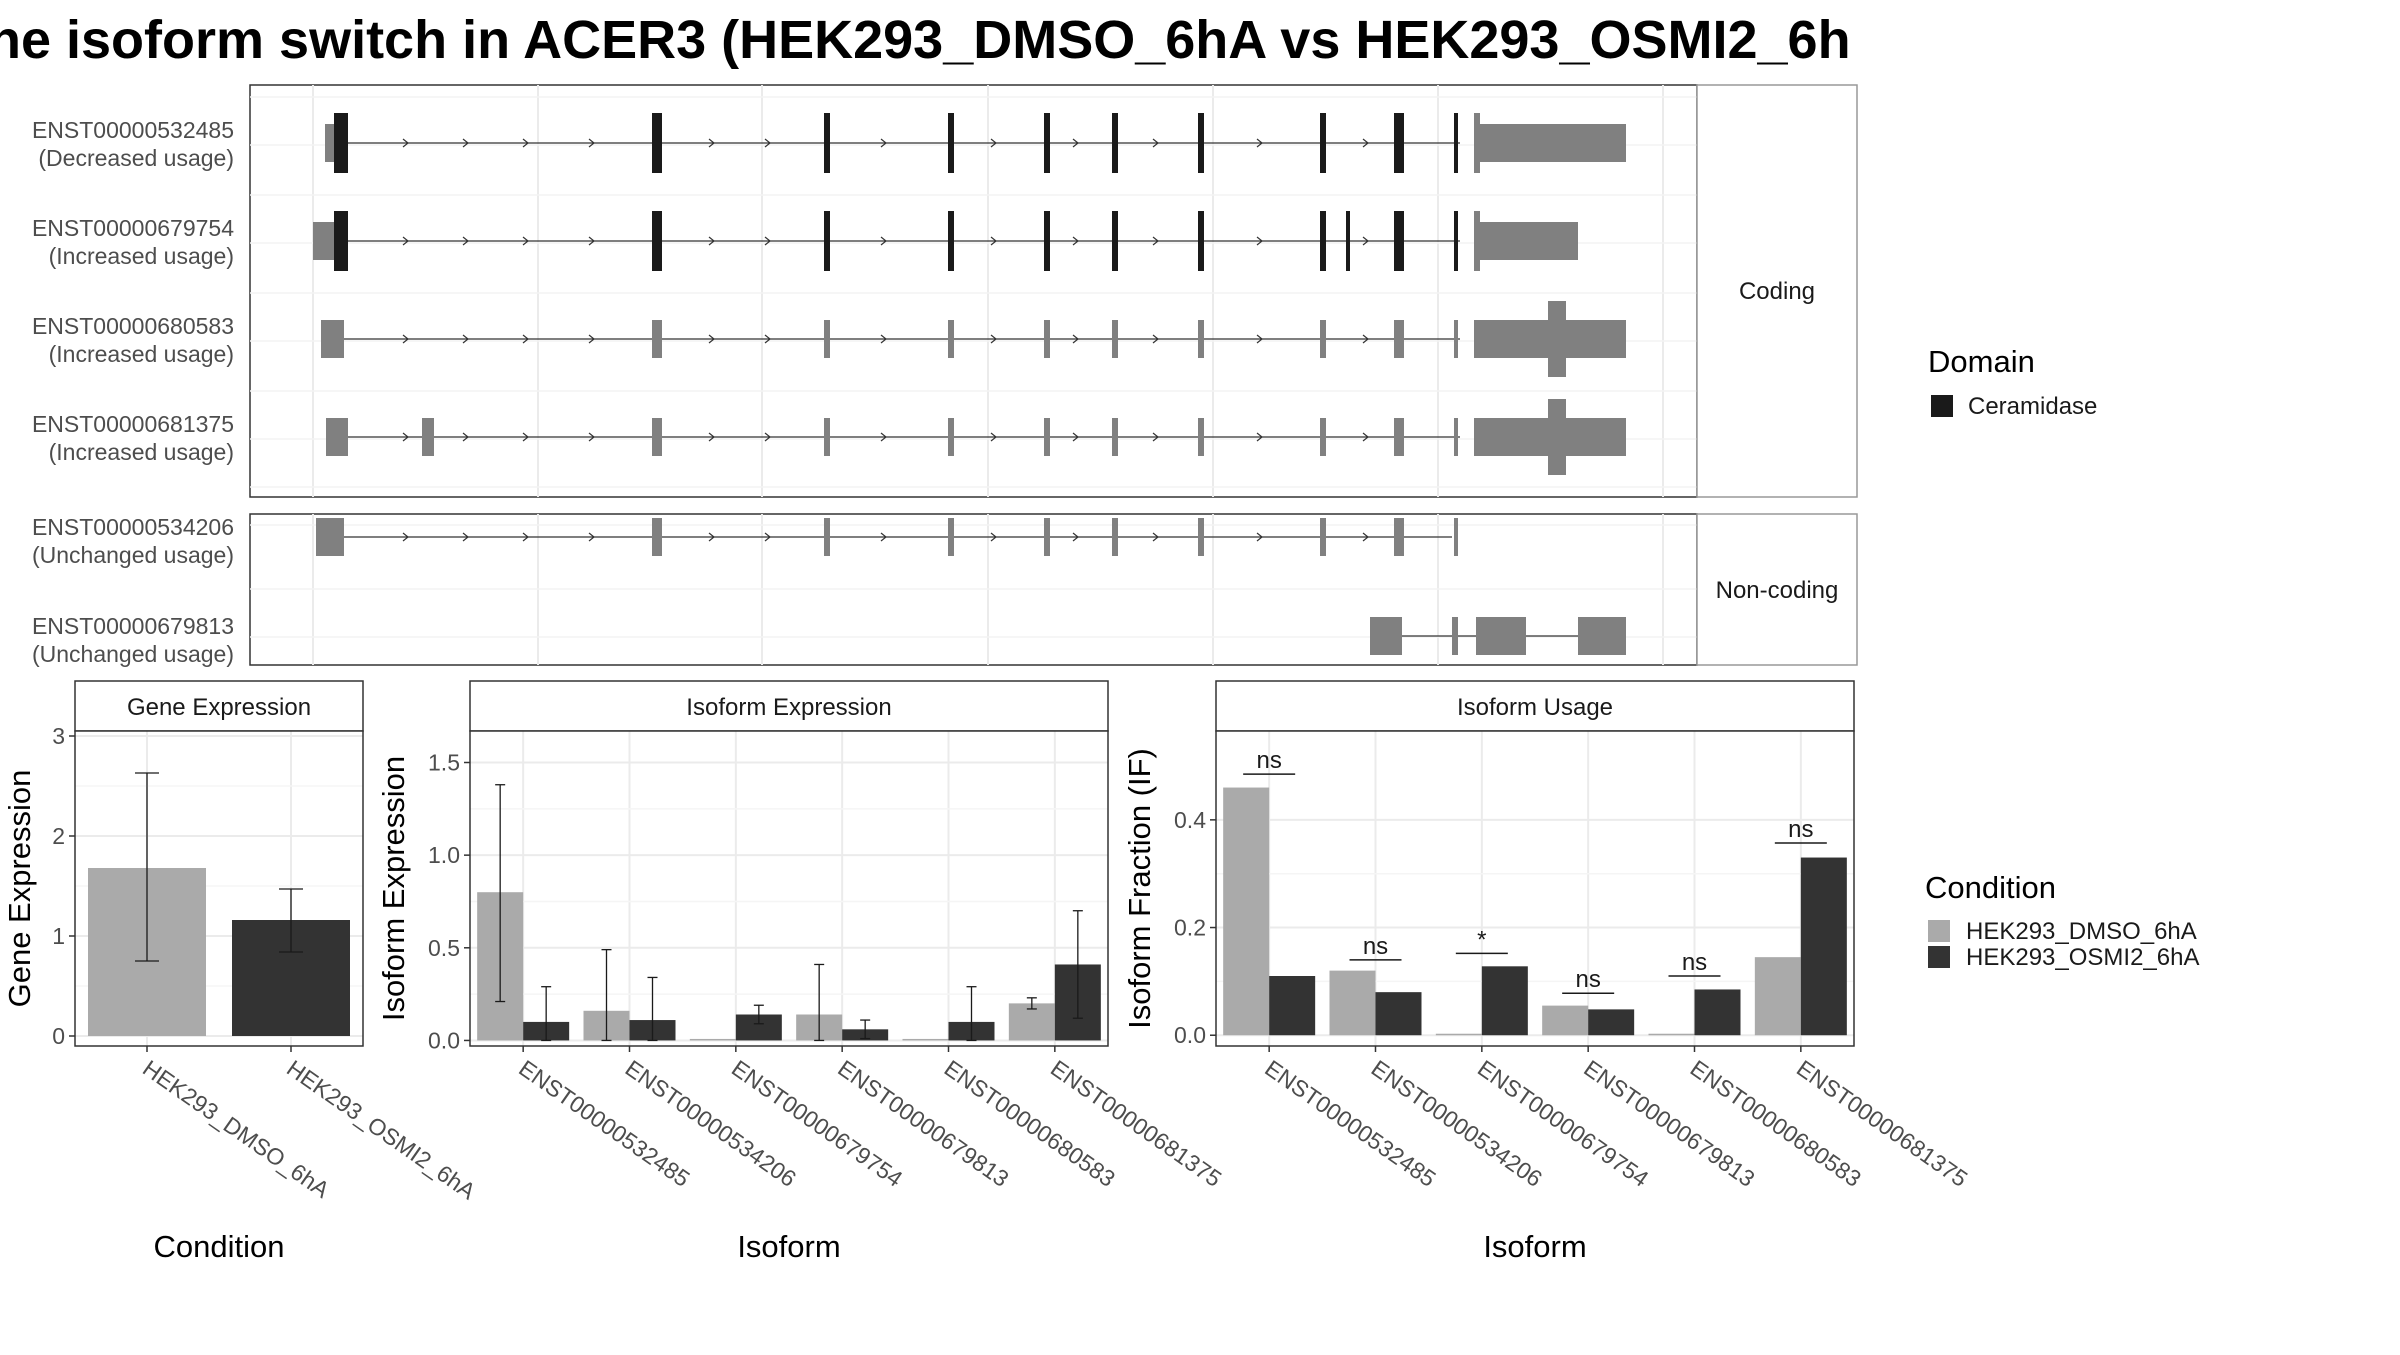 This screenshot has height=1355, width=2400. I want to click on transcript-label-id: ENST00000679754, so click(133, 228).